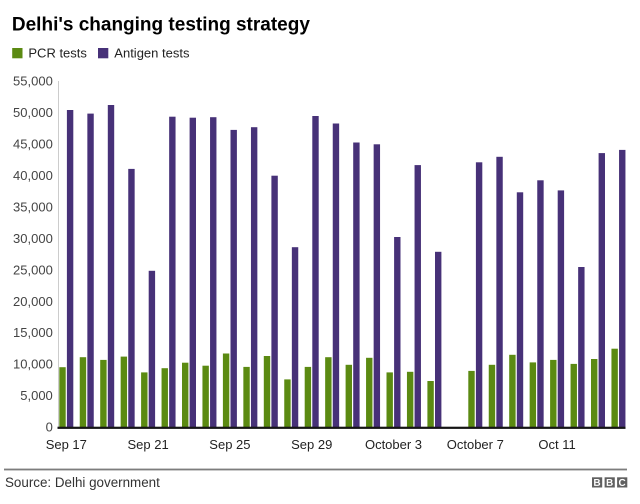 This screenshot has width=640, height=504. What do you see at coordinates (161, 24) in the screenshot?
I see `svg-text:Delhi's changing testing strat: Delhi's changing testing strategy` at bounding box center [161, 24].